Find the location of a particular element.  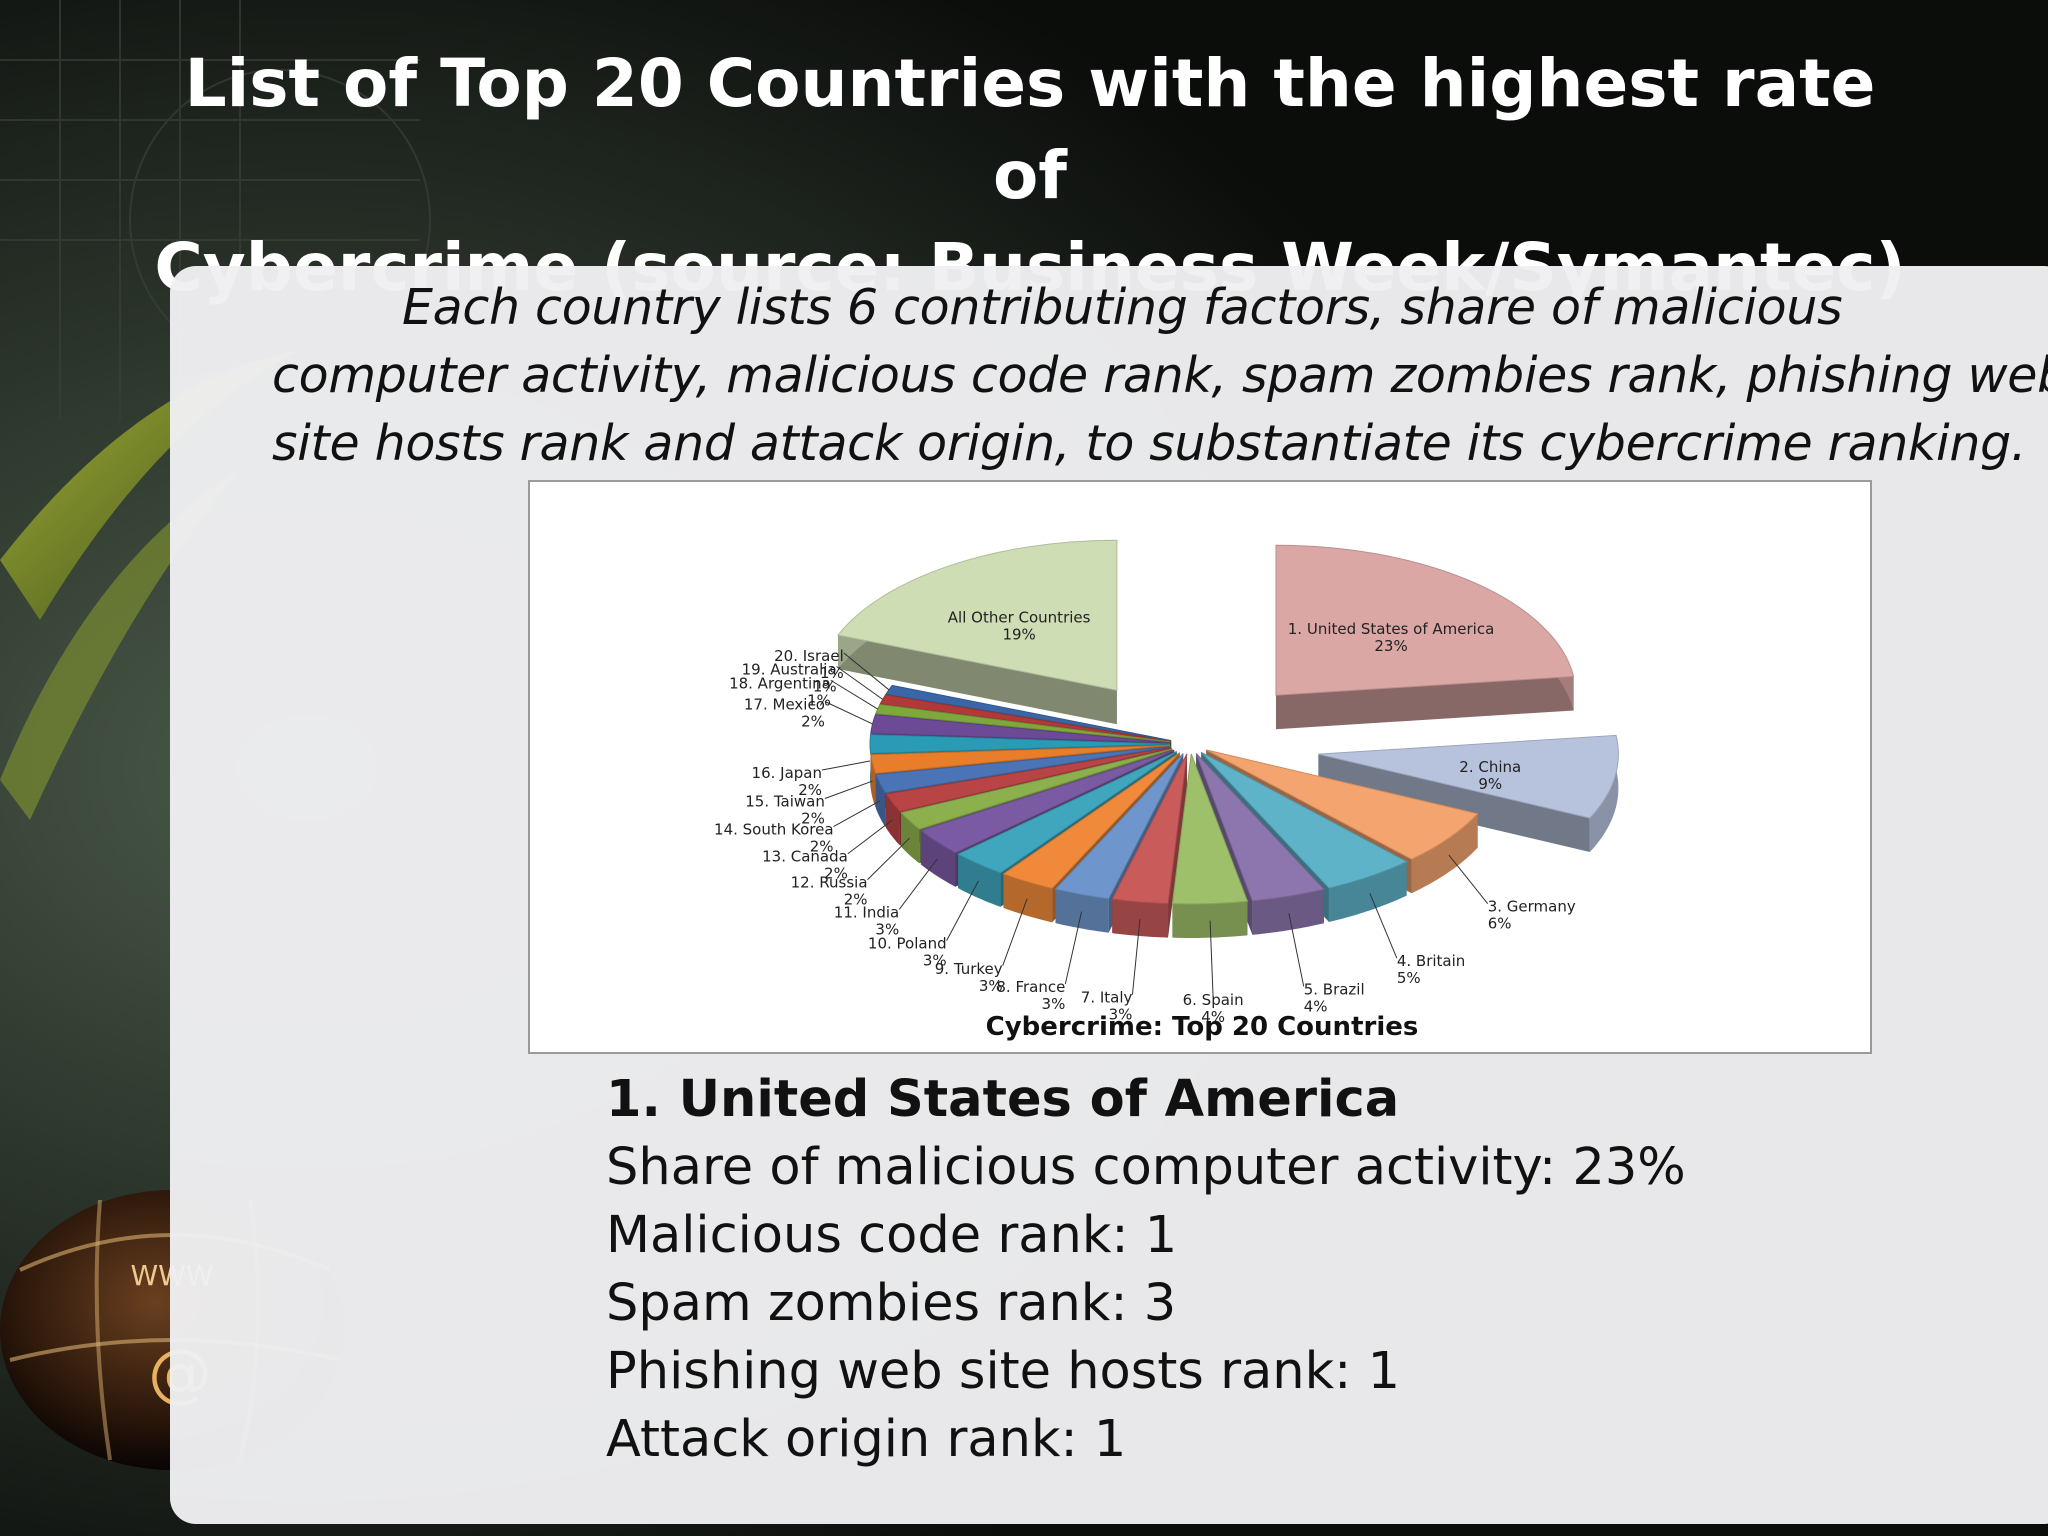

slice-label-10-poland: 10. Poland 3% is located at coordinates (907, 952).